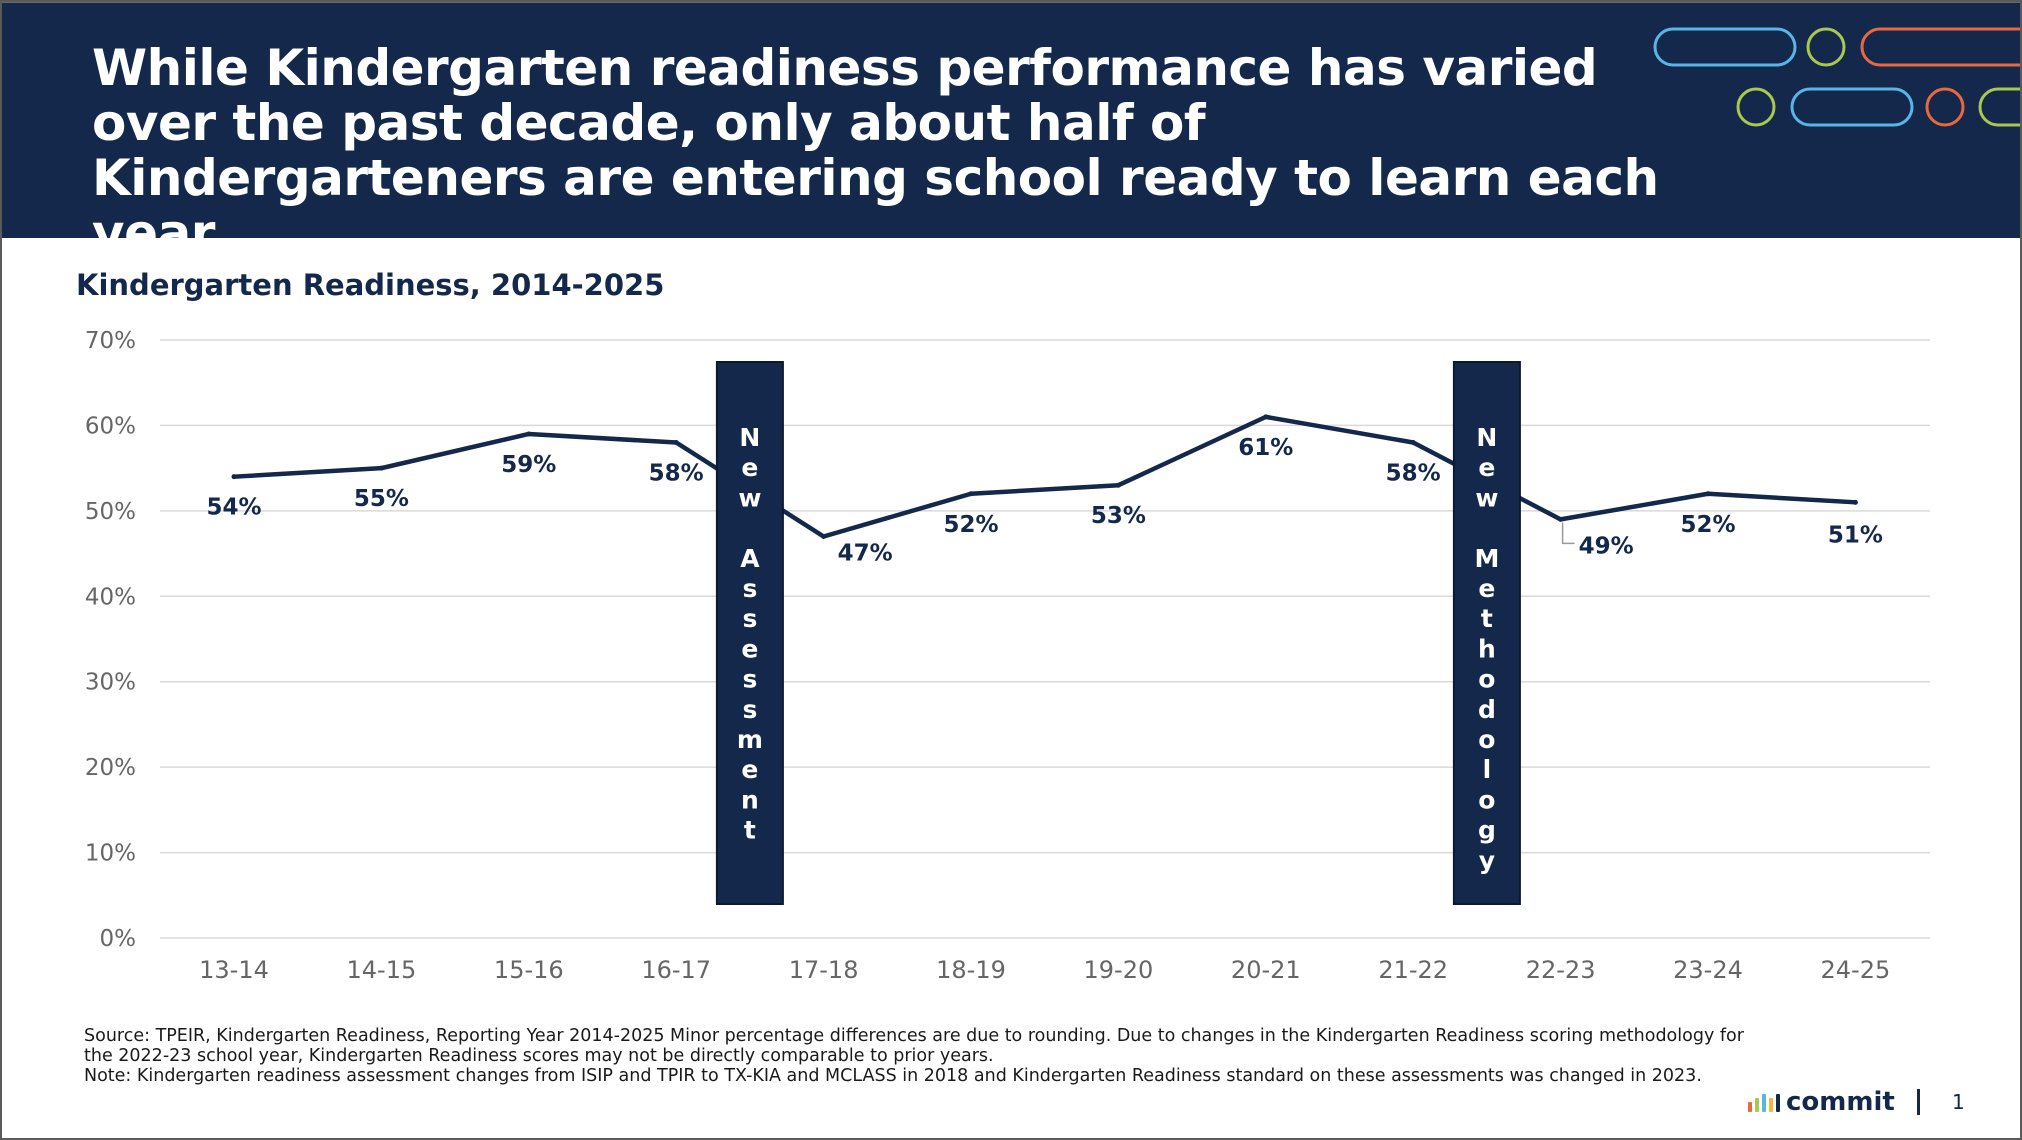  What do you see at coordinates (233, 508) in the screenshot?
I see `data-label: 54%` at bounding box center [233, 508].